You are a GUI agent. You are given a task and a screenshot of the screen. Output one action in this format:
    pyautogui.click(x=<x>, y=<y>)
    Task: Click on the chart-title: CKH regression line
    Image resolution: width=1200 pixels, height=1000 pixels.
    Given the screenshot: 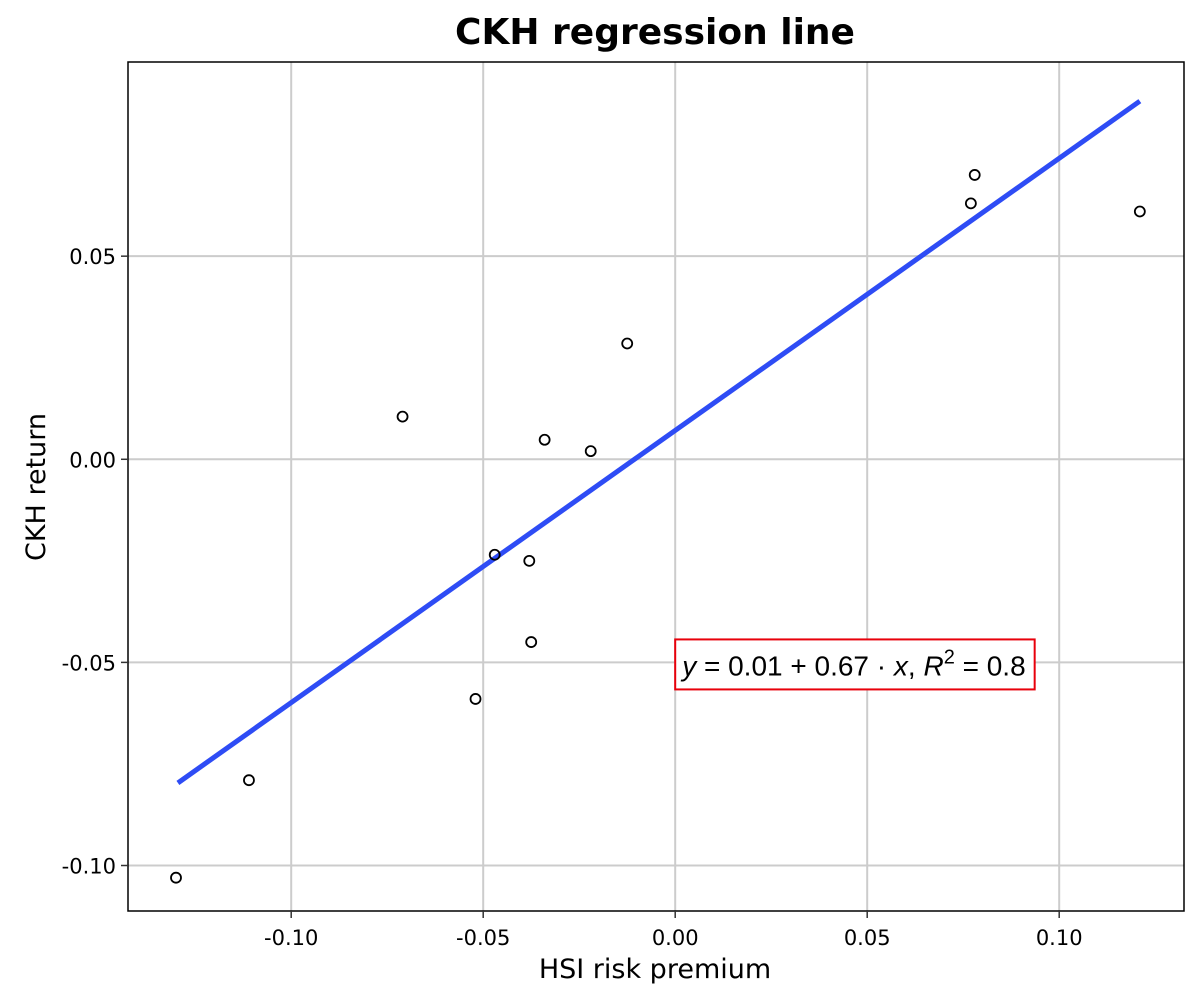 What is the action you would take?
    pyautogui.click(x=655, y=32)
    